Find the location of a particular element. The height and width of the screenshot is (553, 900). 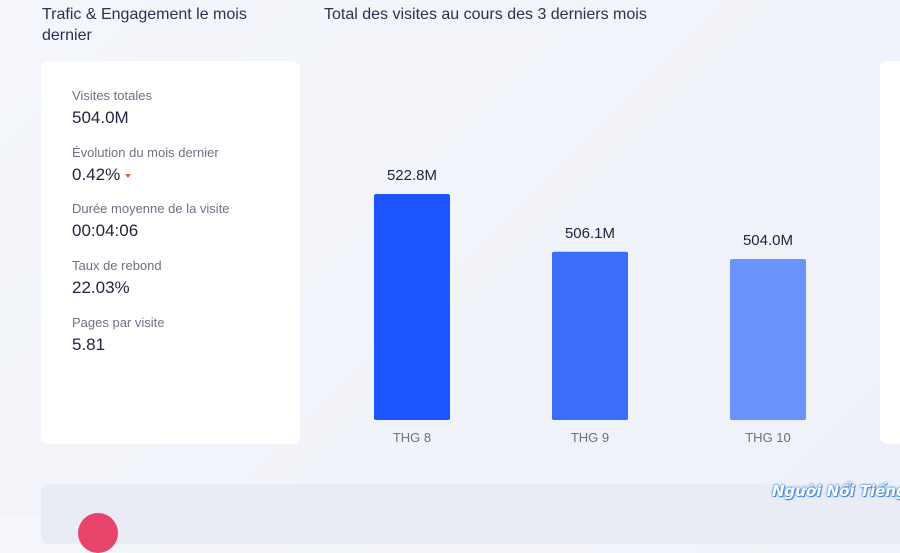

metric-value-row: 0.42% is located at coordinates (145, 175).